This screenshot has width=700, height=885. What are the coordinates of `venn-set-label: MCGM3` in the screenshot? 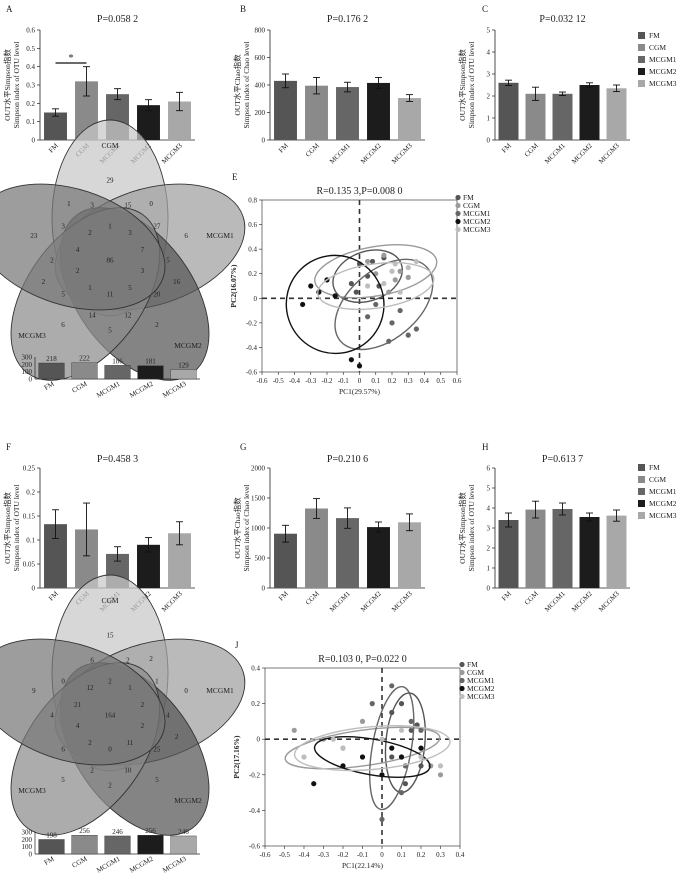 It's located at (32, 790).